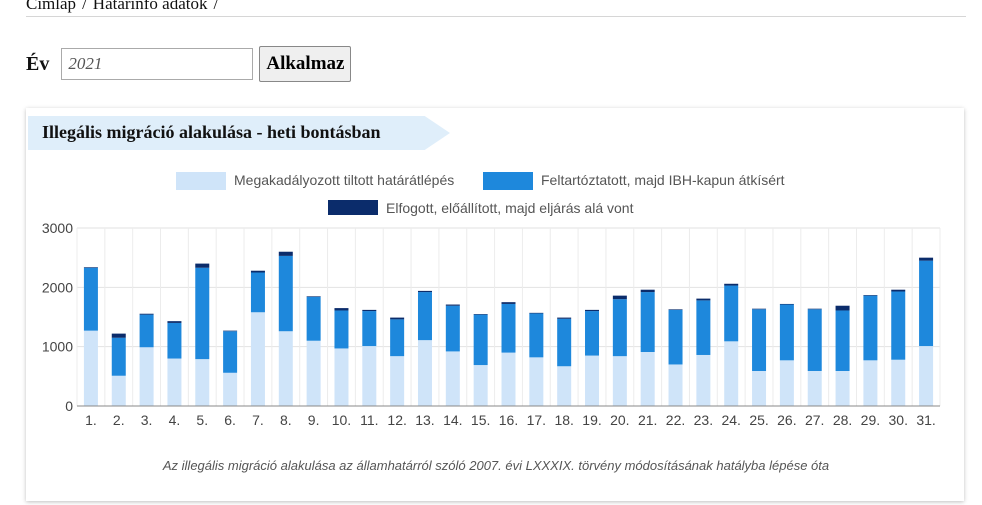  I want to click on year-input, so click(157, 64).